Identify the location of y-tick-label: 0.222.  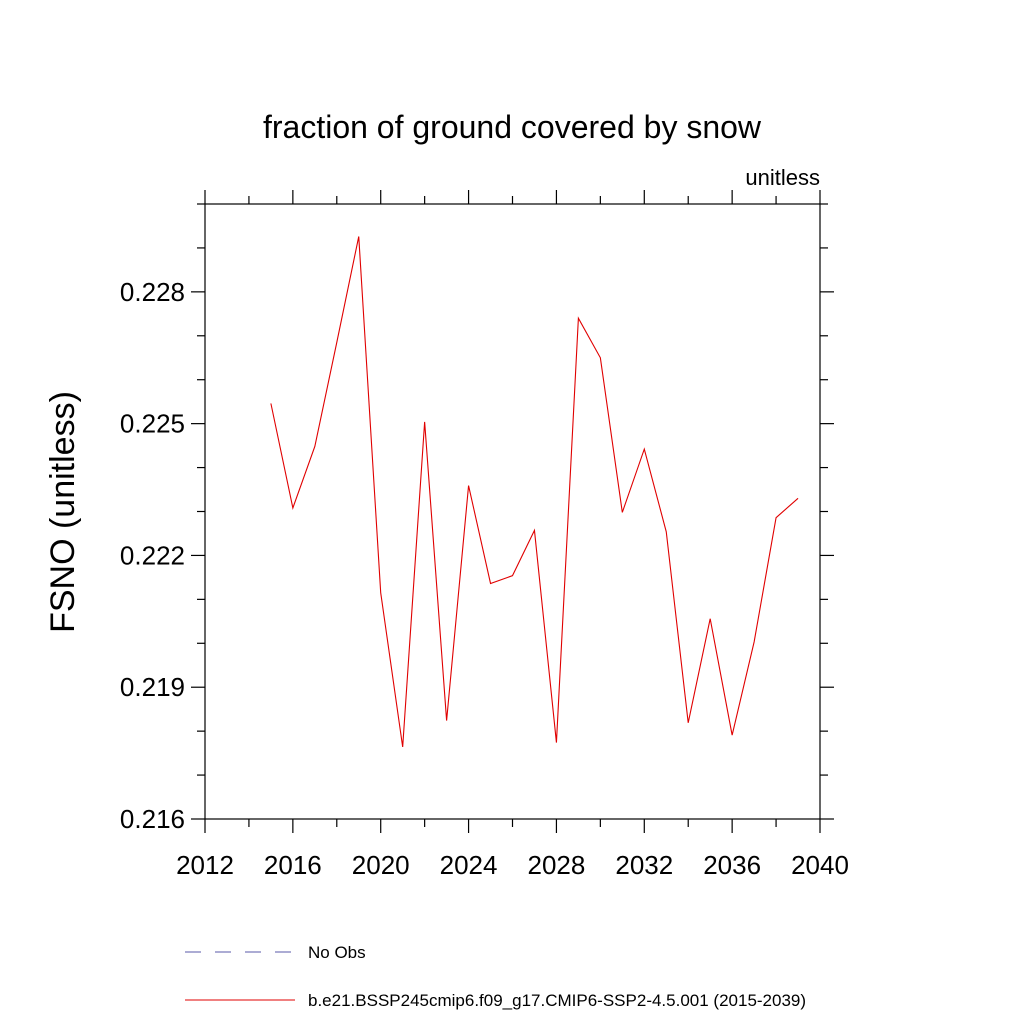
(152, 555).